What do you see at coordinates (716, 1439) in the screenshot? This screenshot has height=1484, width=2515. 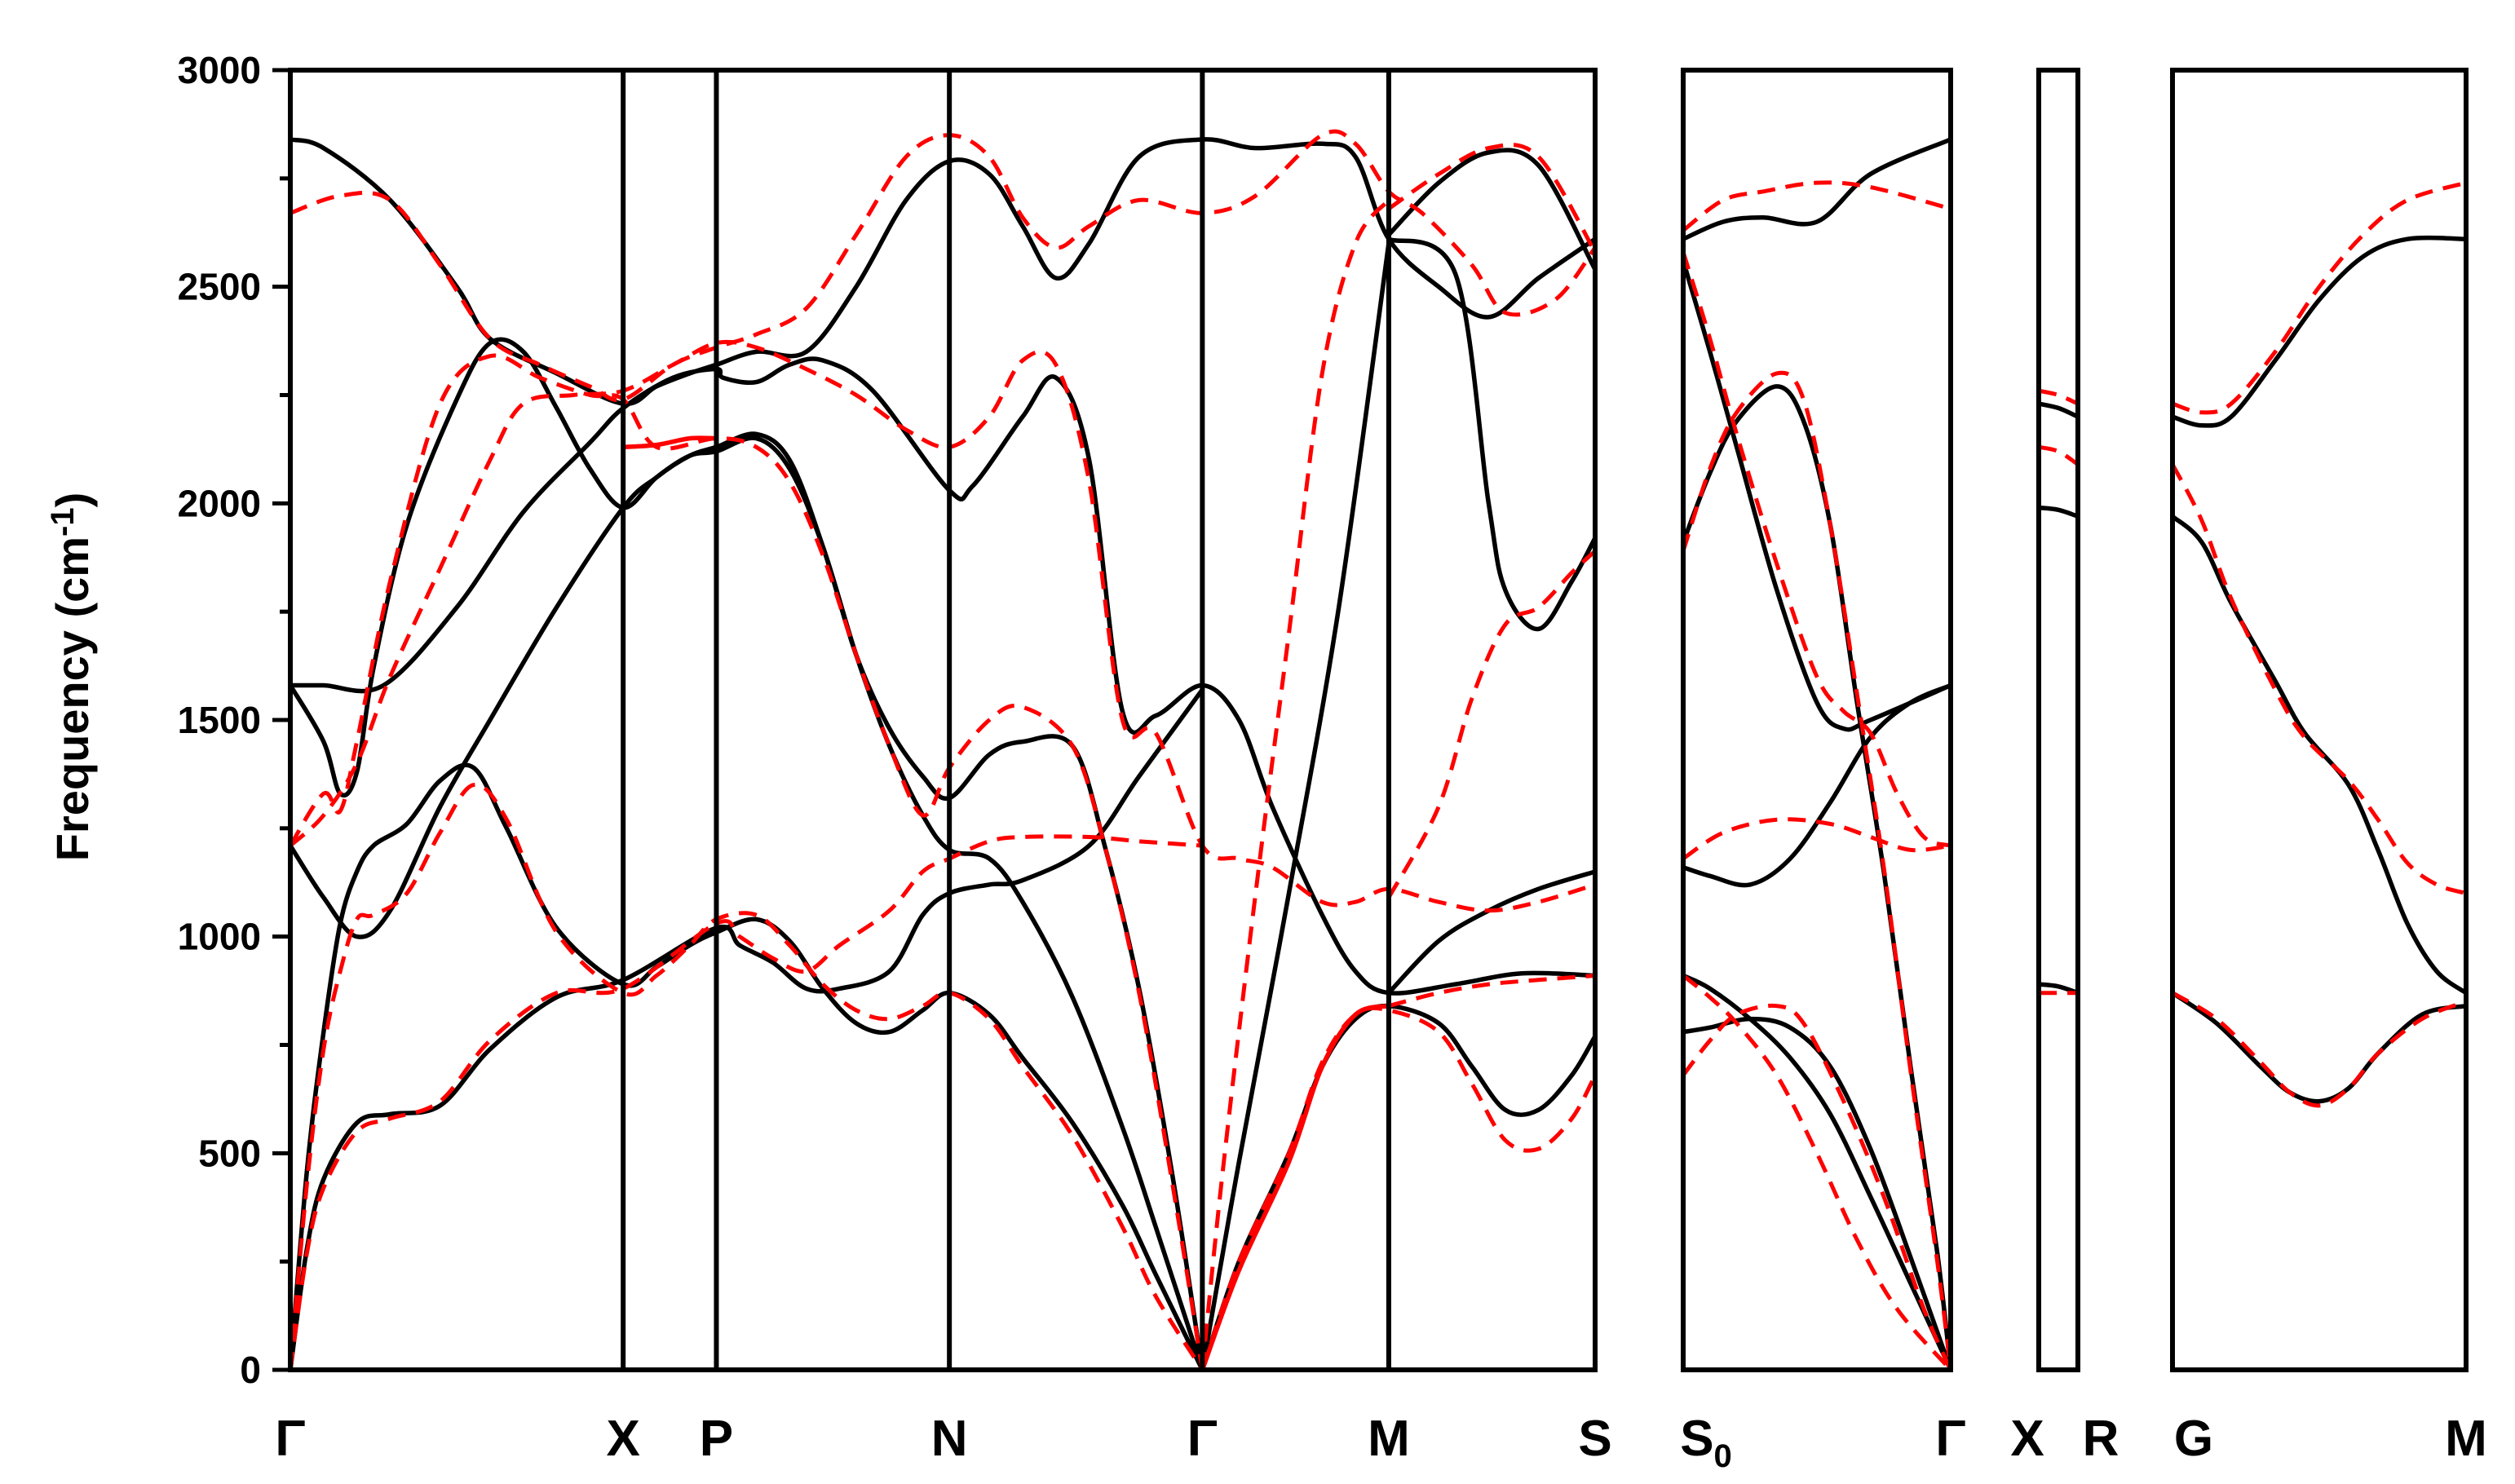 I see `kpoint-label-P1: P` at bounding box center [716, 1439].